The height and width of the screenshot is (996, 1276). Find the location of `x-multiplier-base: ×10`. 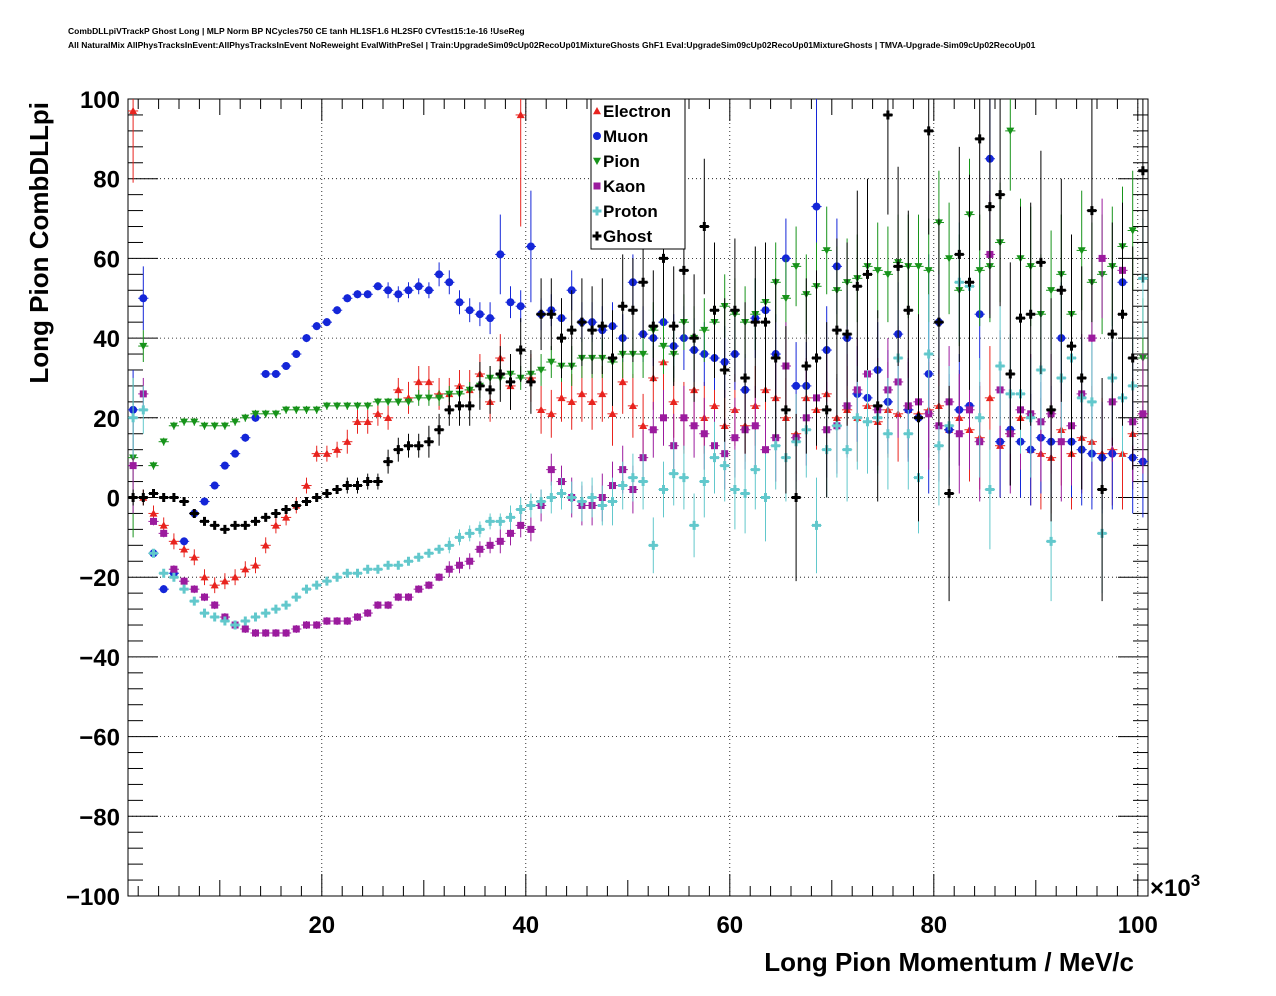

x-multiplier-base: ×10 is located at coordinates (1170, 888).